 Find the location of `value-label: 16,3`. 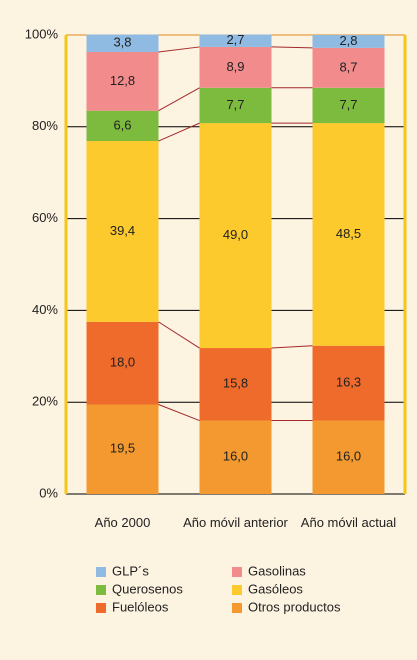

value-label: 16,3 is located at coordinates (348, 382).